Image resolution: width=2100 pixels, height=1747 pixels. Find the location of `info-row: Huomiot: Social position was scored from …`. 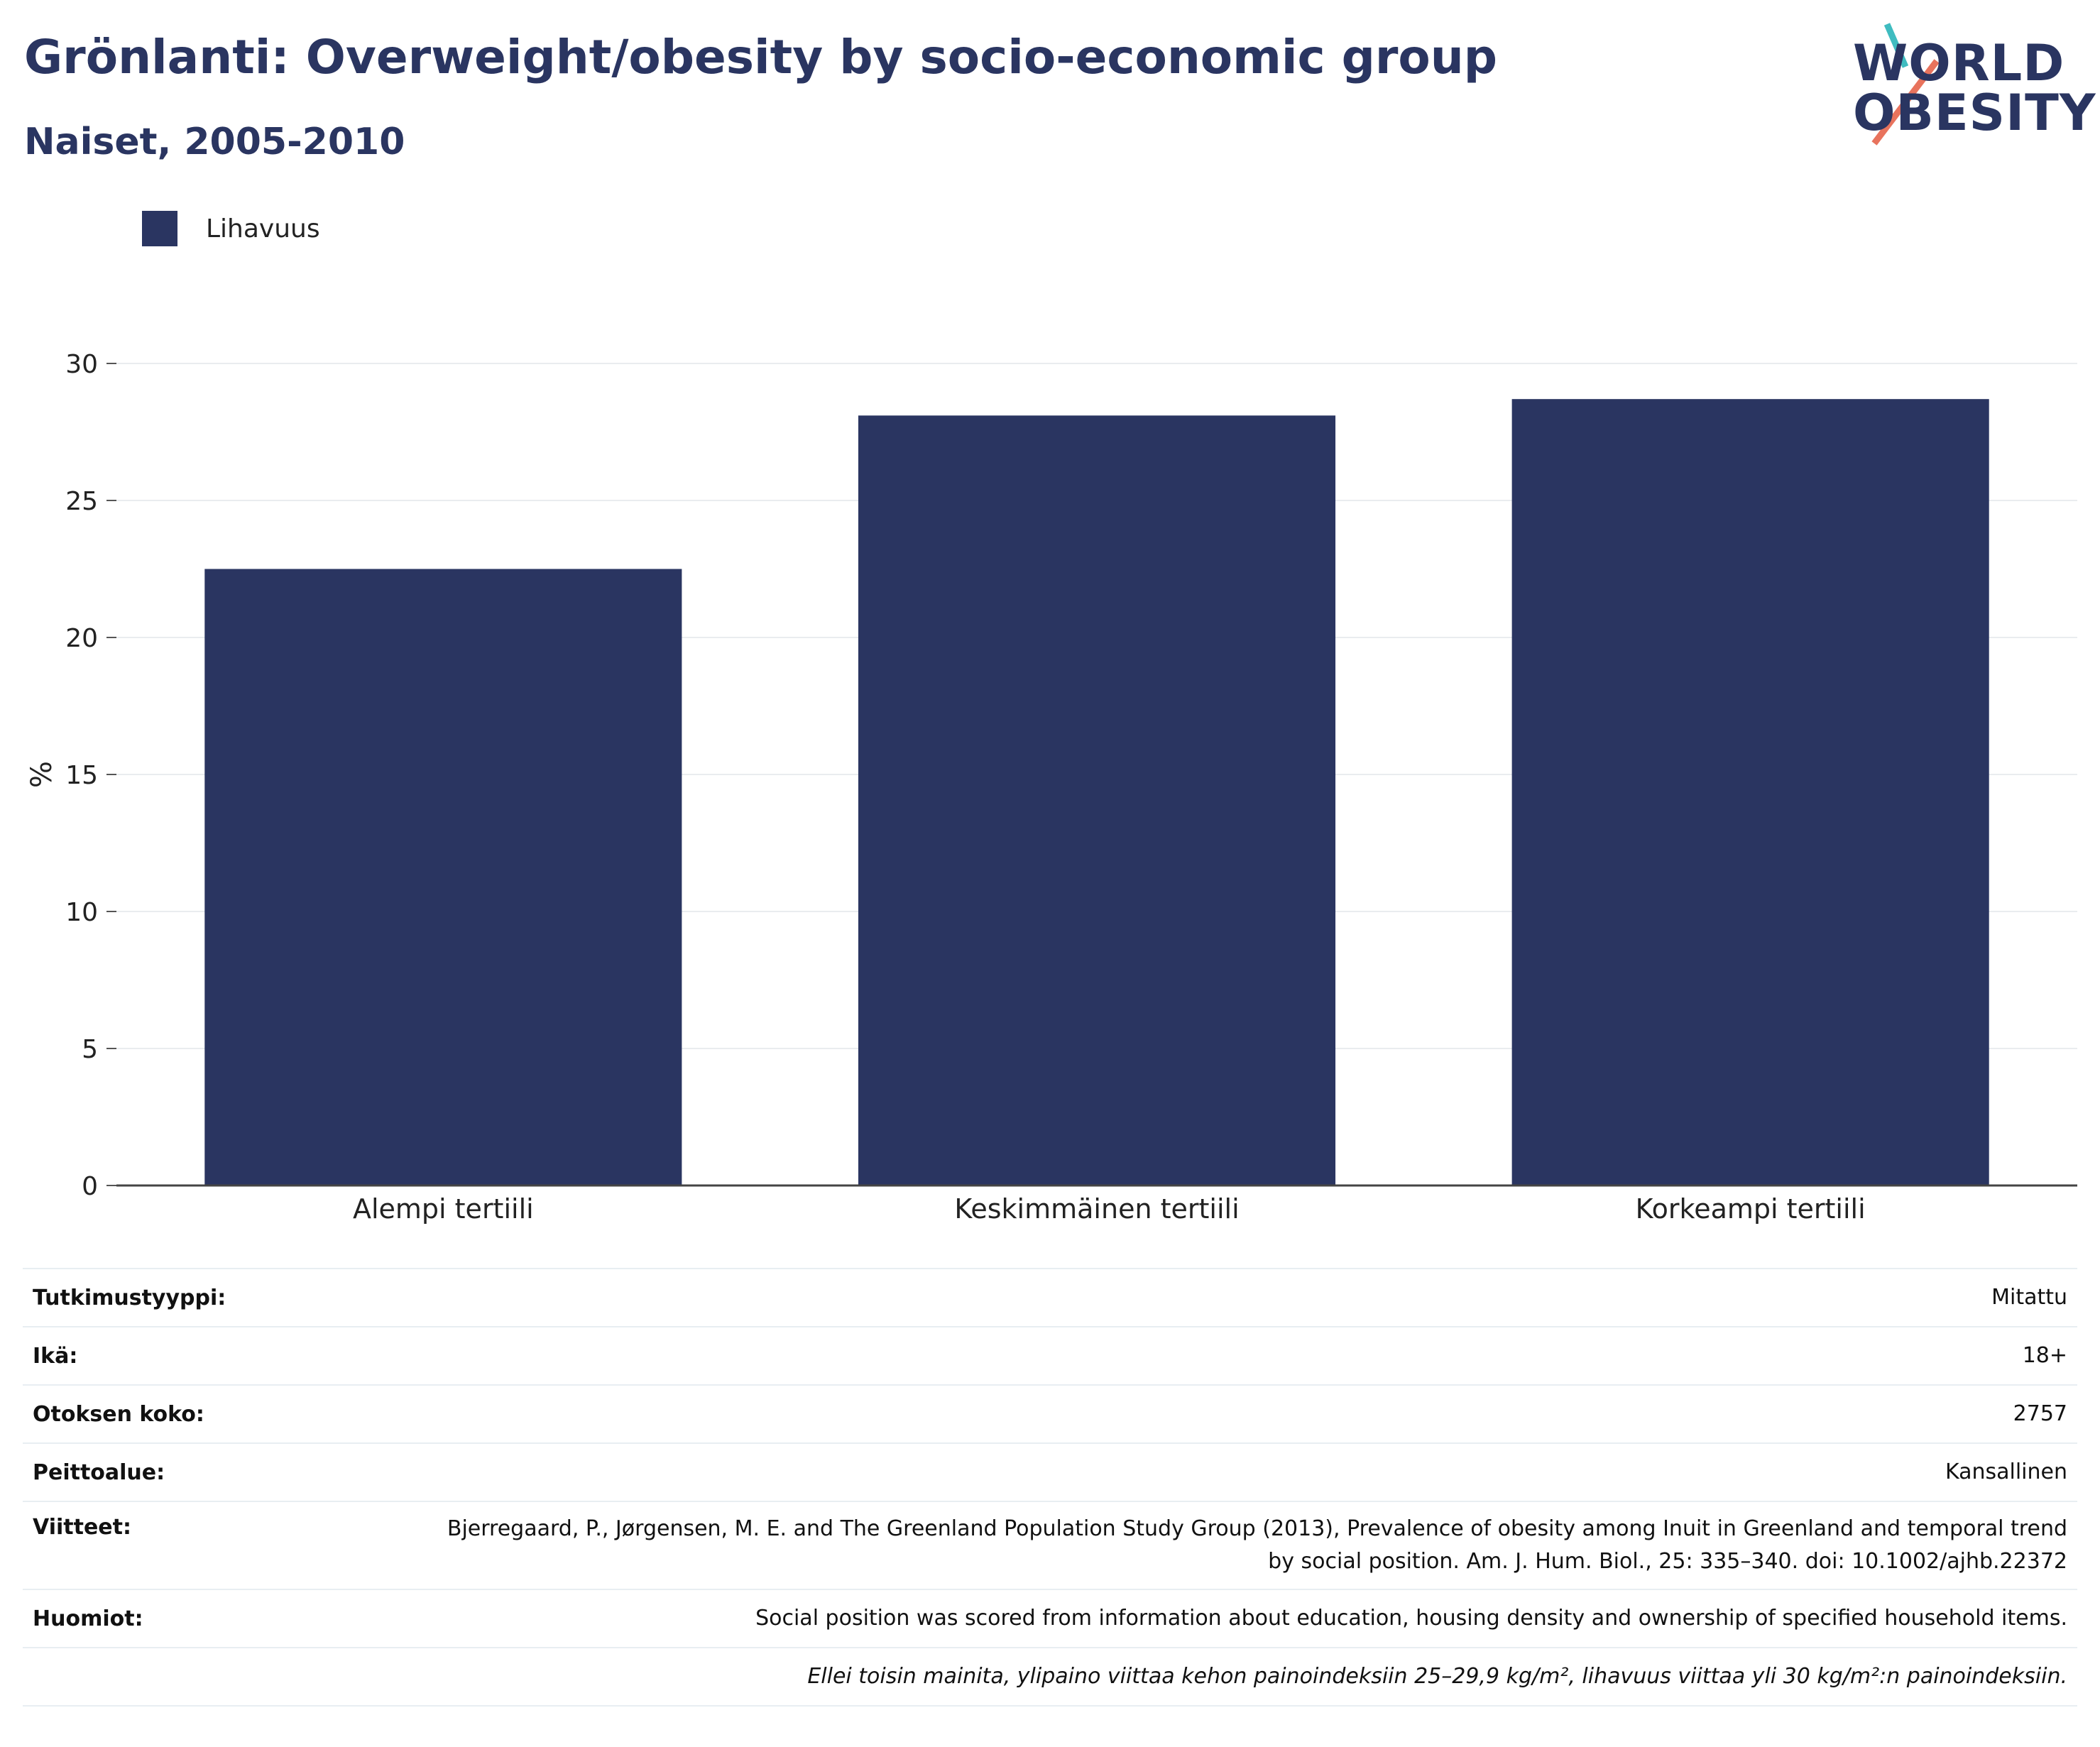

info-row: Huomiot: Social position was scored from … is located at coordinates (1050, 1618).